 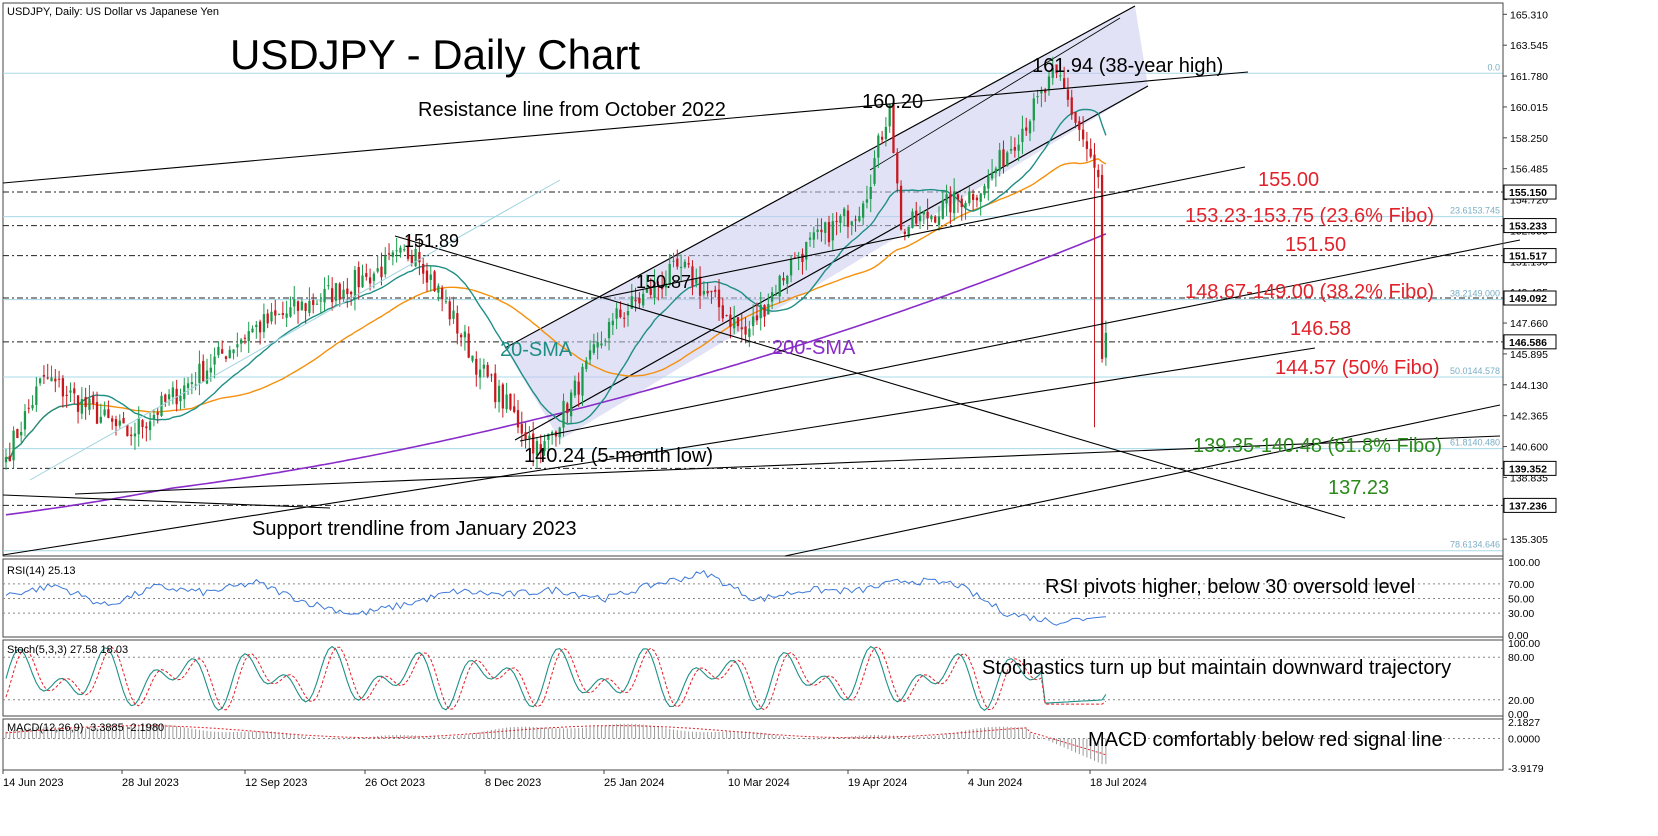 What do you see at coordinates (536, 350) in the screenshot?
I see `price-annotation: 20-SMA` at bounding box center [536, 350].